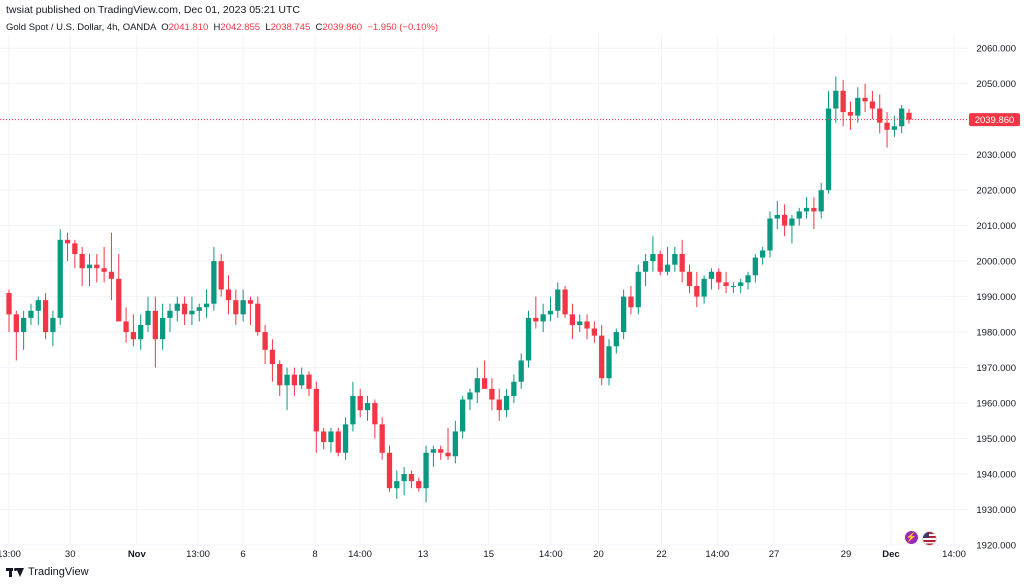 The width and height of the screenshot is (1024, 585). What do you see at coordinates (996, 84) in the screenshot?
I see `y-tick-label: 2050.000` at bounding box center [996, 84].